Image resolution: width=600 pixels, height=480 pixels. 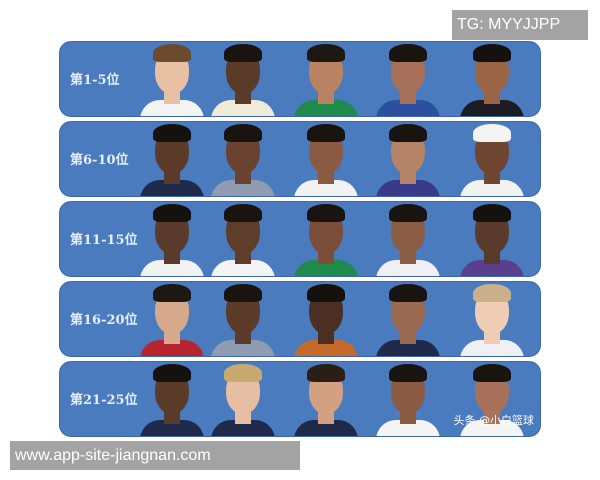 I want to click on rank-range-label: 第11-15位, so click(x=104, y=240).